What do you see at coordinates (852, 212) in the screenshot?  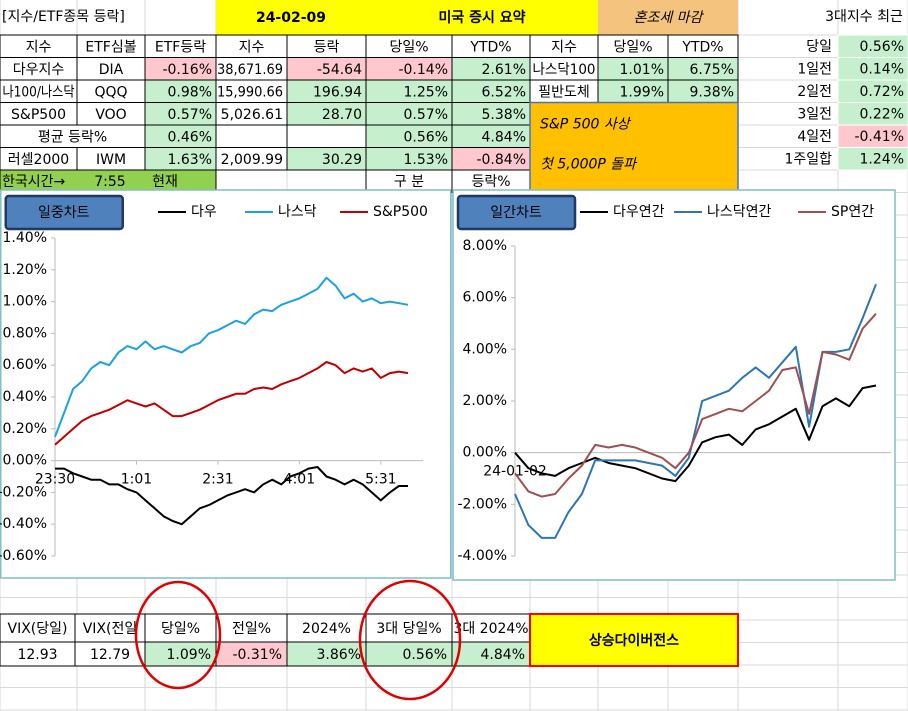 I see `legend-label: SP연간` at bounding box center [852, 212].